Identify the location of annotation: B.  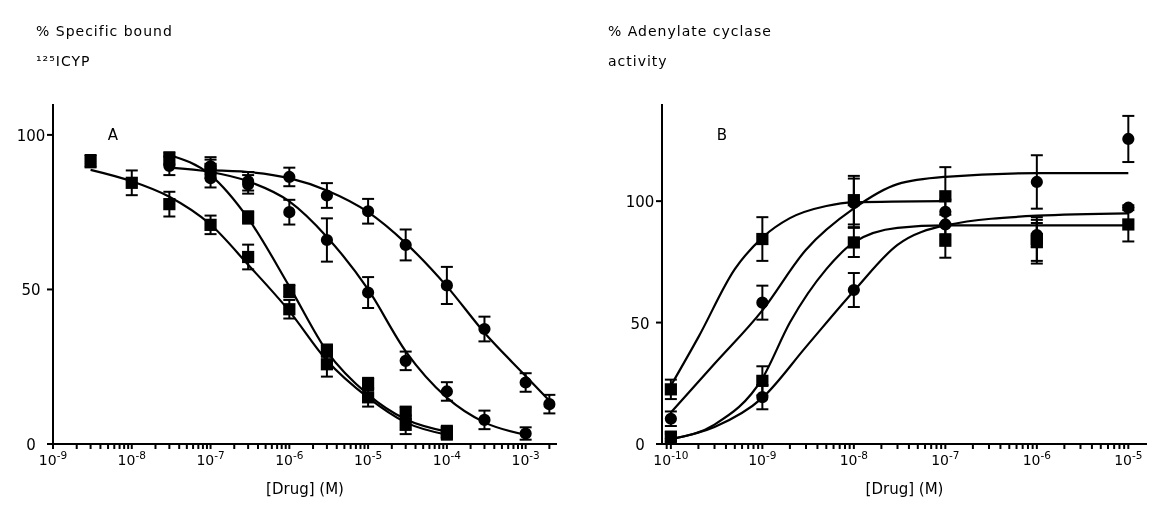
(722, 135).